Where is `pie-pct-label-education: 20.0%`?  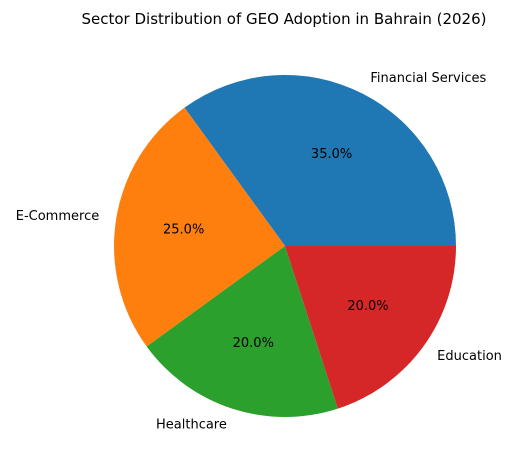 pie-pct-label-education: 20.0% is located at coordinates (367, 306).